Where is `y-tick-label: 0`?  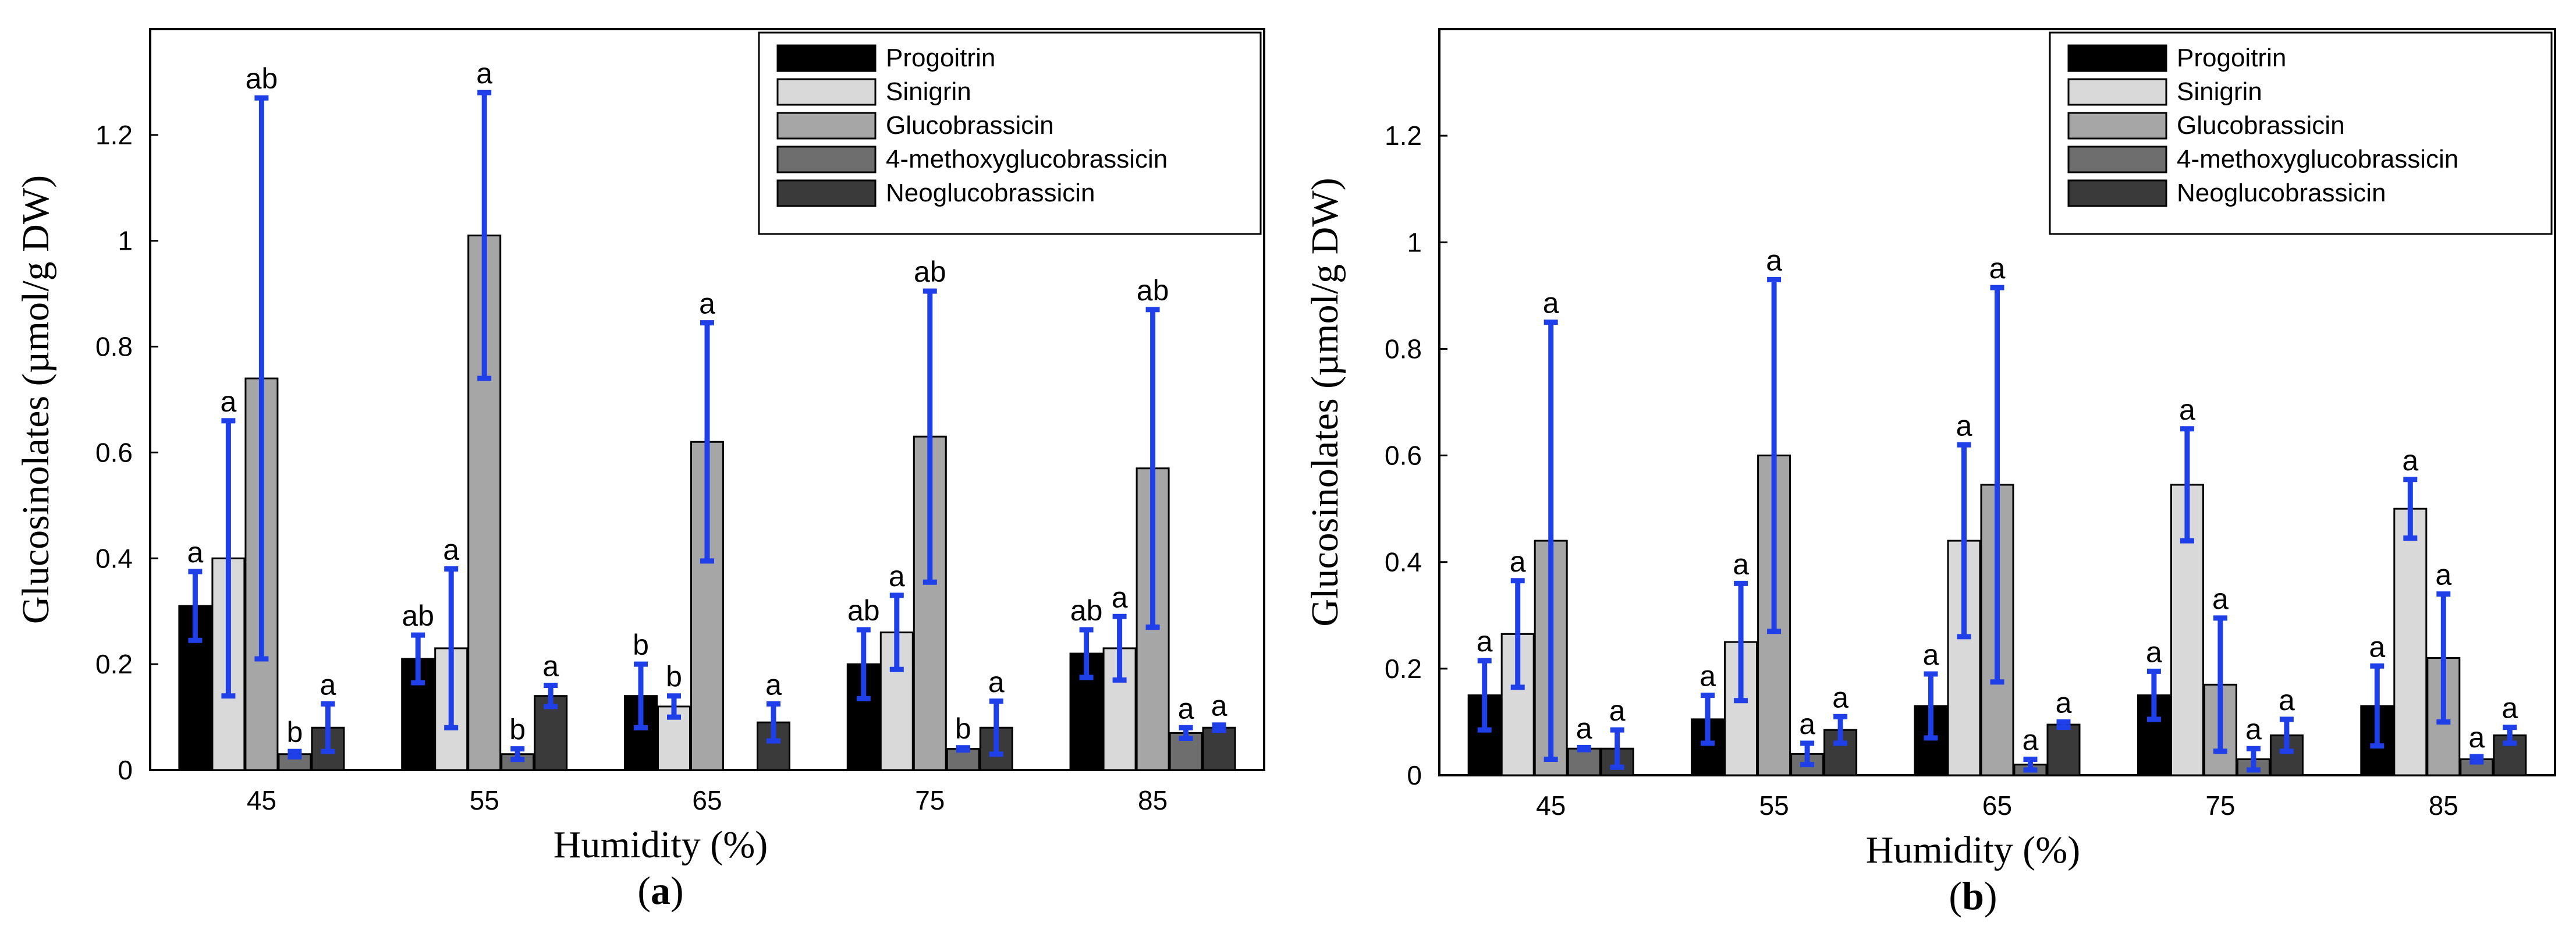
y-tick-label: 0 is located at coordinates (1414, 775).